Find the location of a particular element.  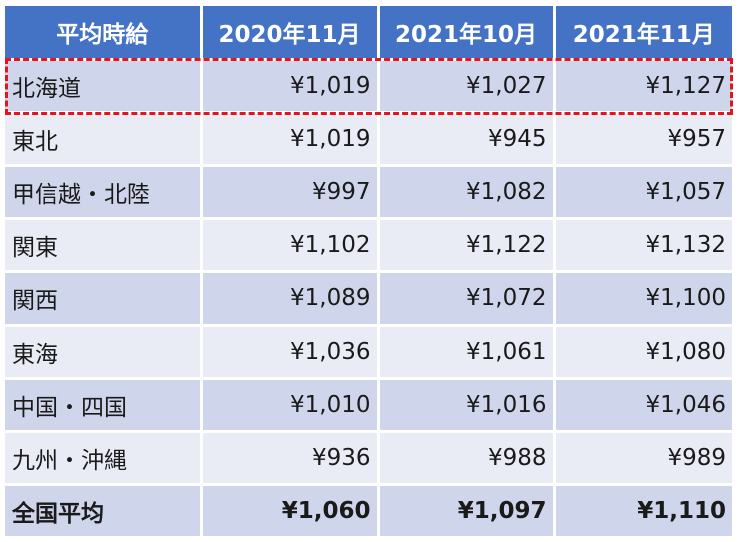

table-row: 甲信越・北陸 ¥997 ¥1,082 ¥1,057 is located at coordinates (368, 193).